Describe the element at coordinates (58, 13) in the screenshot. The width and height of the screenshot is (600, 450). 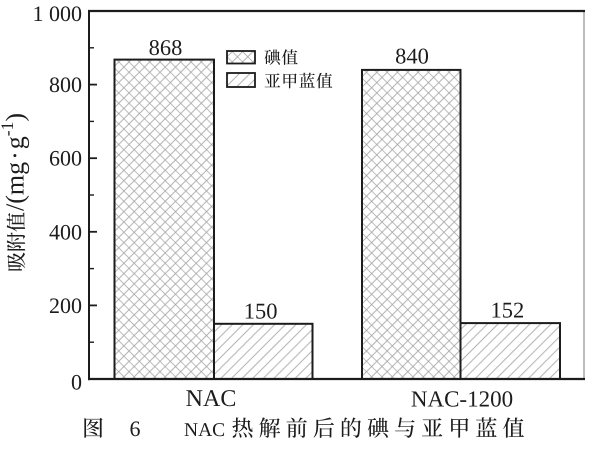
I see `svg-text: 1 000` at that location.